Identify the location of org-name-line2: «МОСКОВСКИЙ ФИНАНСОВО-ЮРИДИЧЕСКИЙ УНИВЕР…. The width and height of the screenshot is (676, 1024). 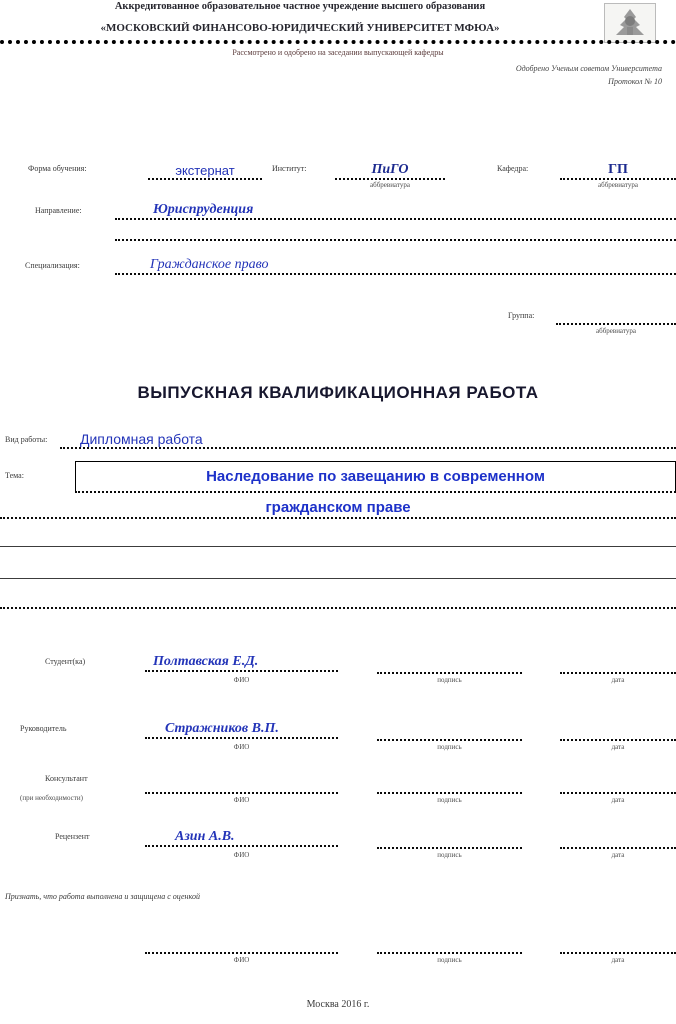
(300, 28).